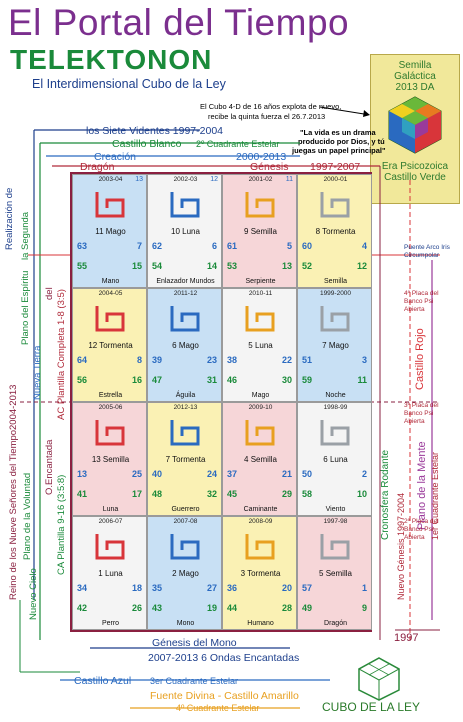 The image size is (463, 722). I want to click on cell-number: 62, so click(157, 246).